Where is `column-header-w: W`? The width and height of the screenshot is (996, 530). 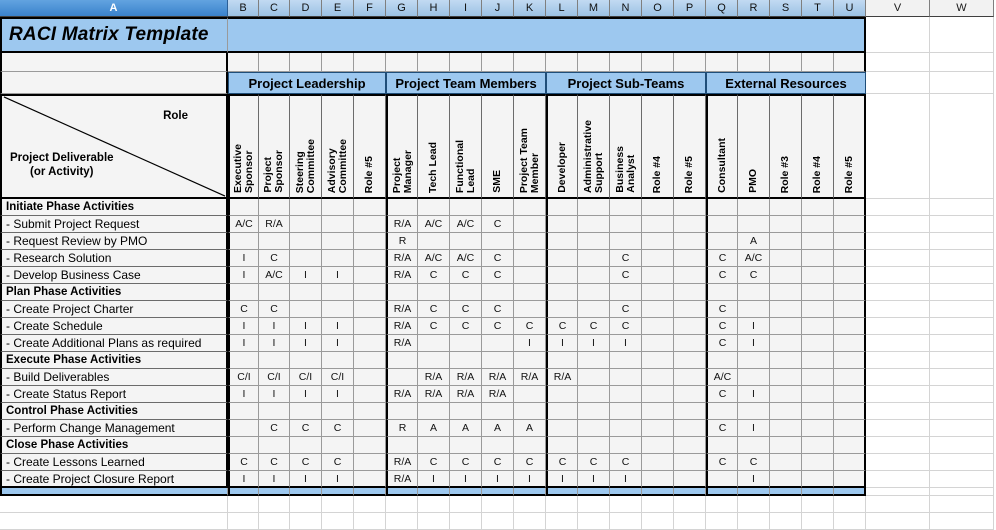 column-header-w: W is located at coordinates (962, 8).